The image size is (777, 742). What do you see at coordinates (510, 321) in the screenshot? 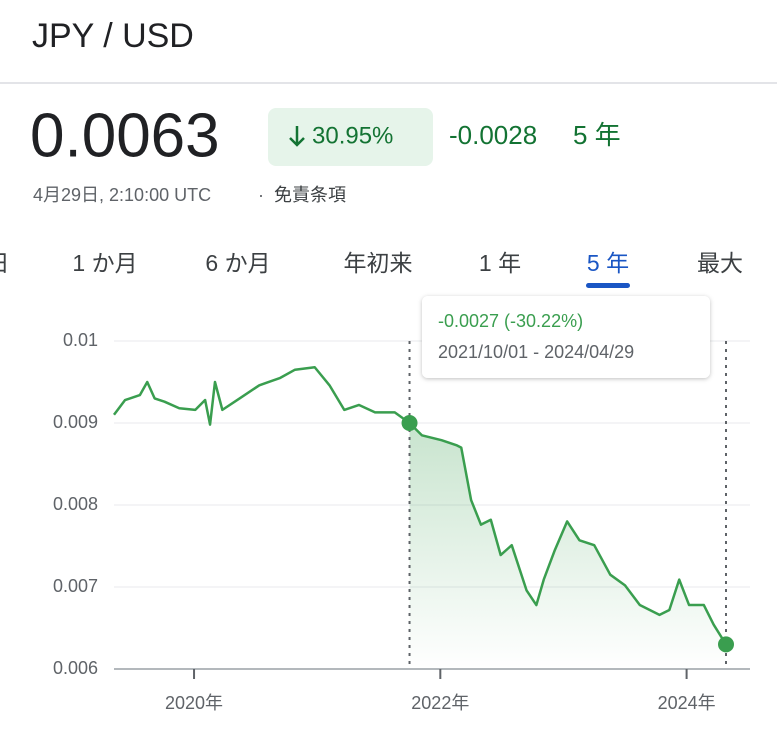
I see `tooltip-change: -0.0027 (-30.22%)` at bounding box center [510, 321].